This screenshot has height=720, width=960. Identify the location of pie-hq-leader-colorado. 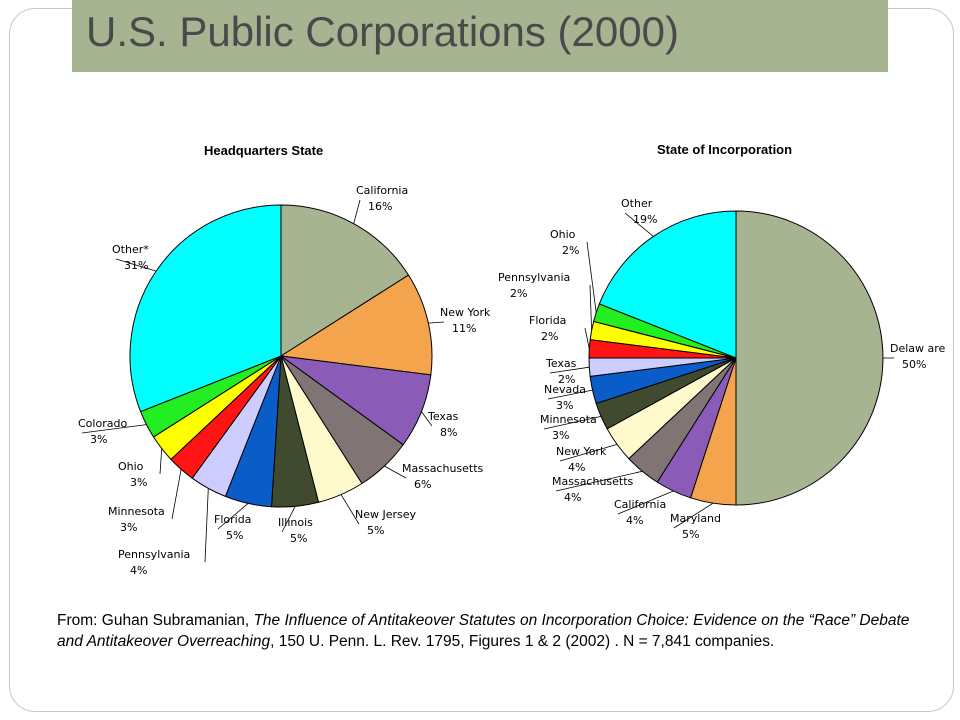
(114, 429).